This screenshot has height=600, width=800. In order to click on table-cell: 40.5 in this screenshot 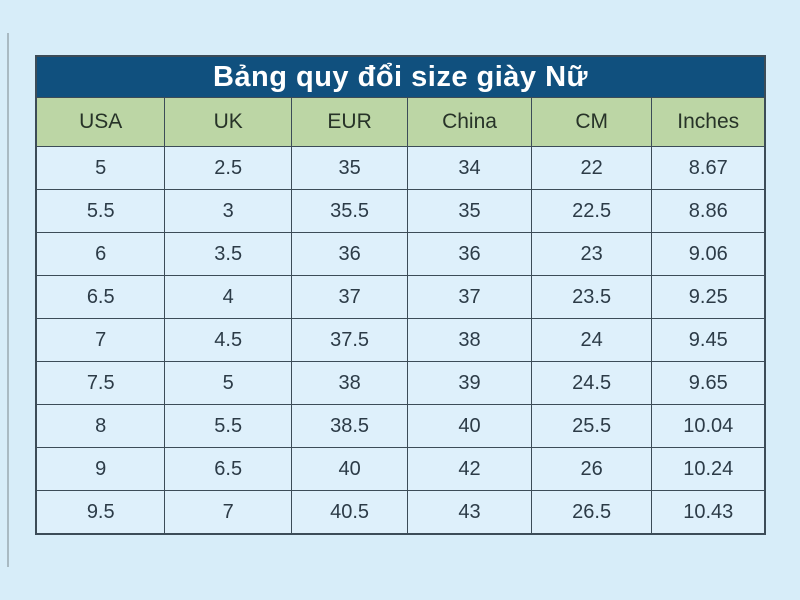, I will do `click(349, 511)`.